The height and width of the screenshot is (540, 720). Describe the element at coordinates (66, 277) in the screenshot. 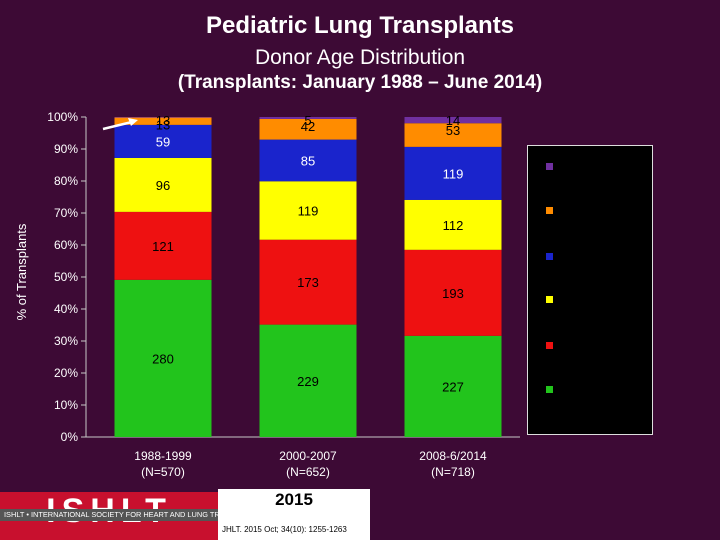

I see `y-tick-label: 50%` at that location.